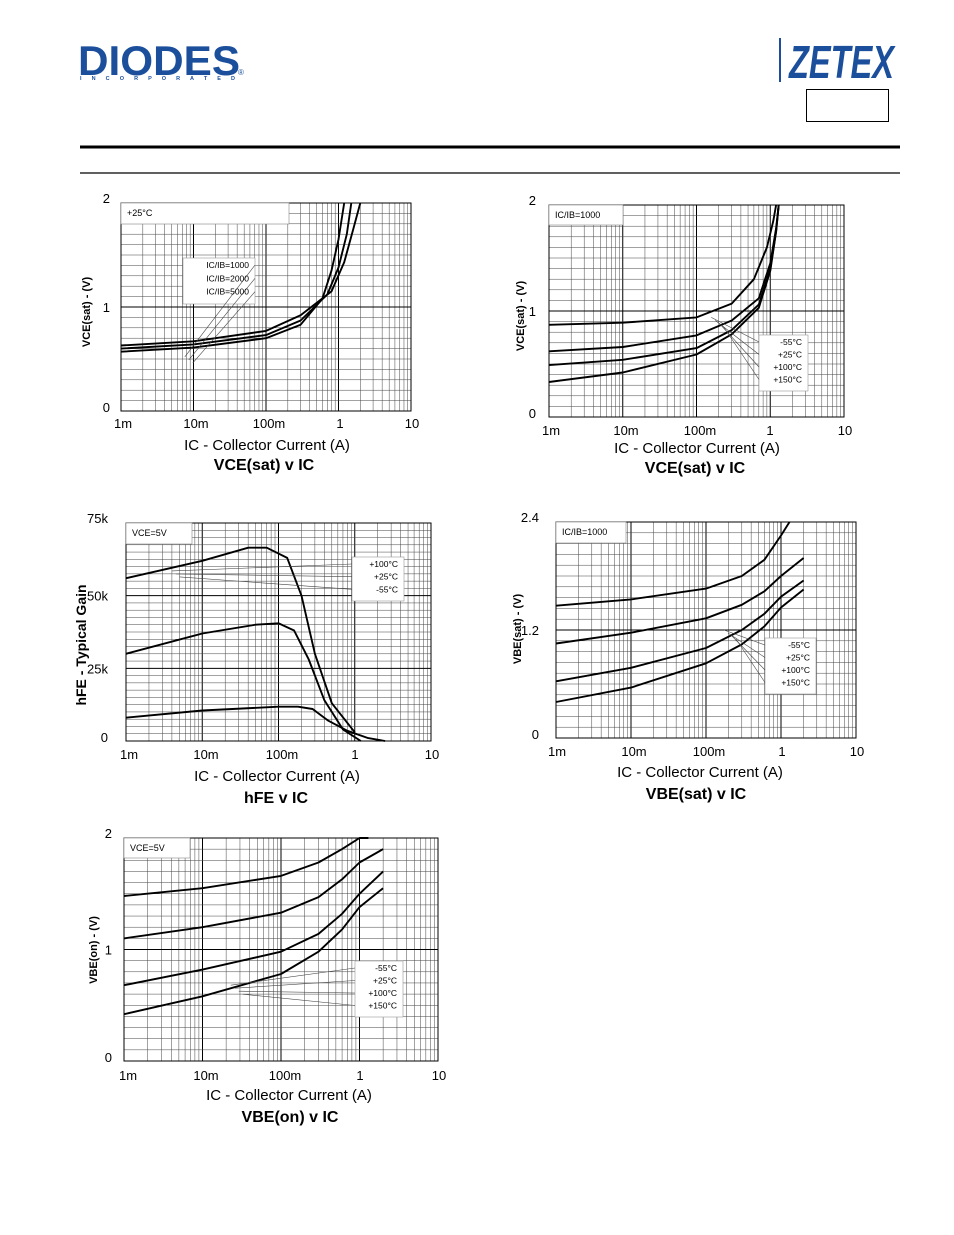 Image resolution: width=954 pixels, height=1235 pixels. What do you see at coordinates (161, 60) in the screenshot?
I see `diodes-logo: DIODES I N C O R P O R A T E D ®` at bounding box center [161, 60].